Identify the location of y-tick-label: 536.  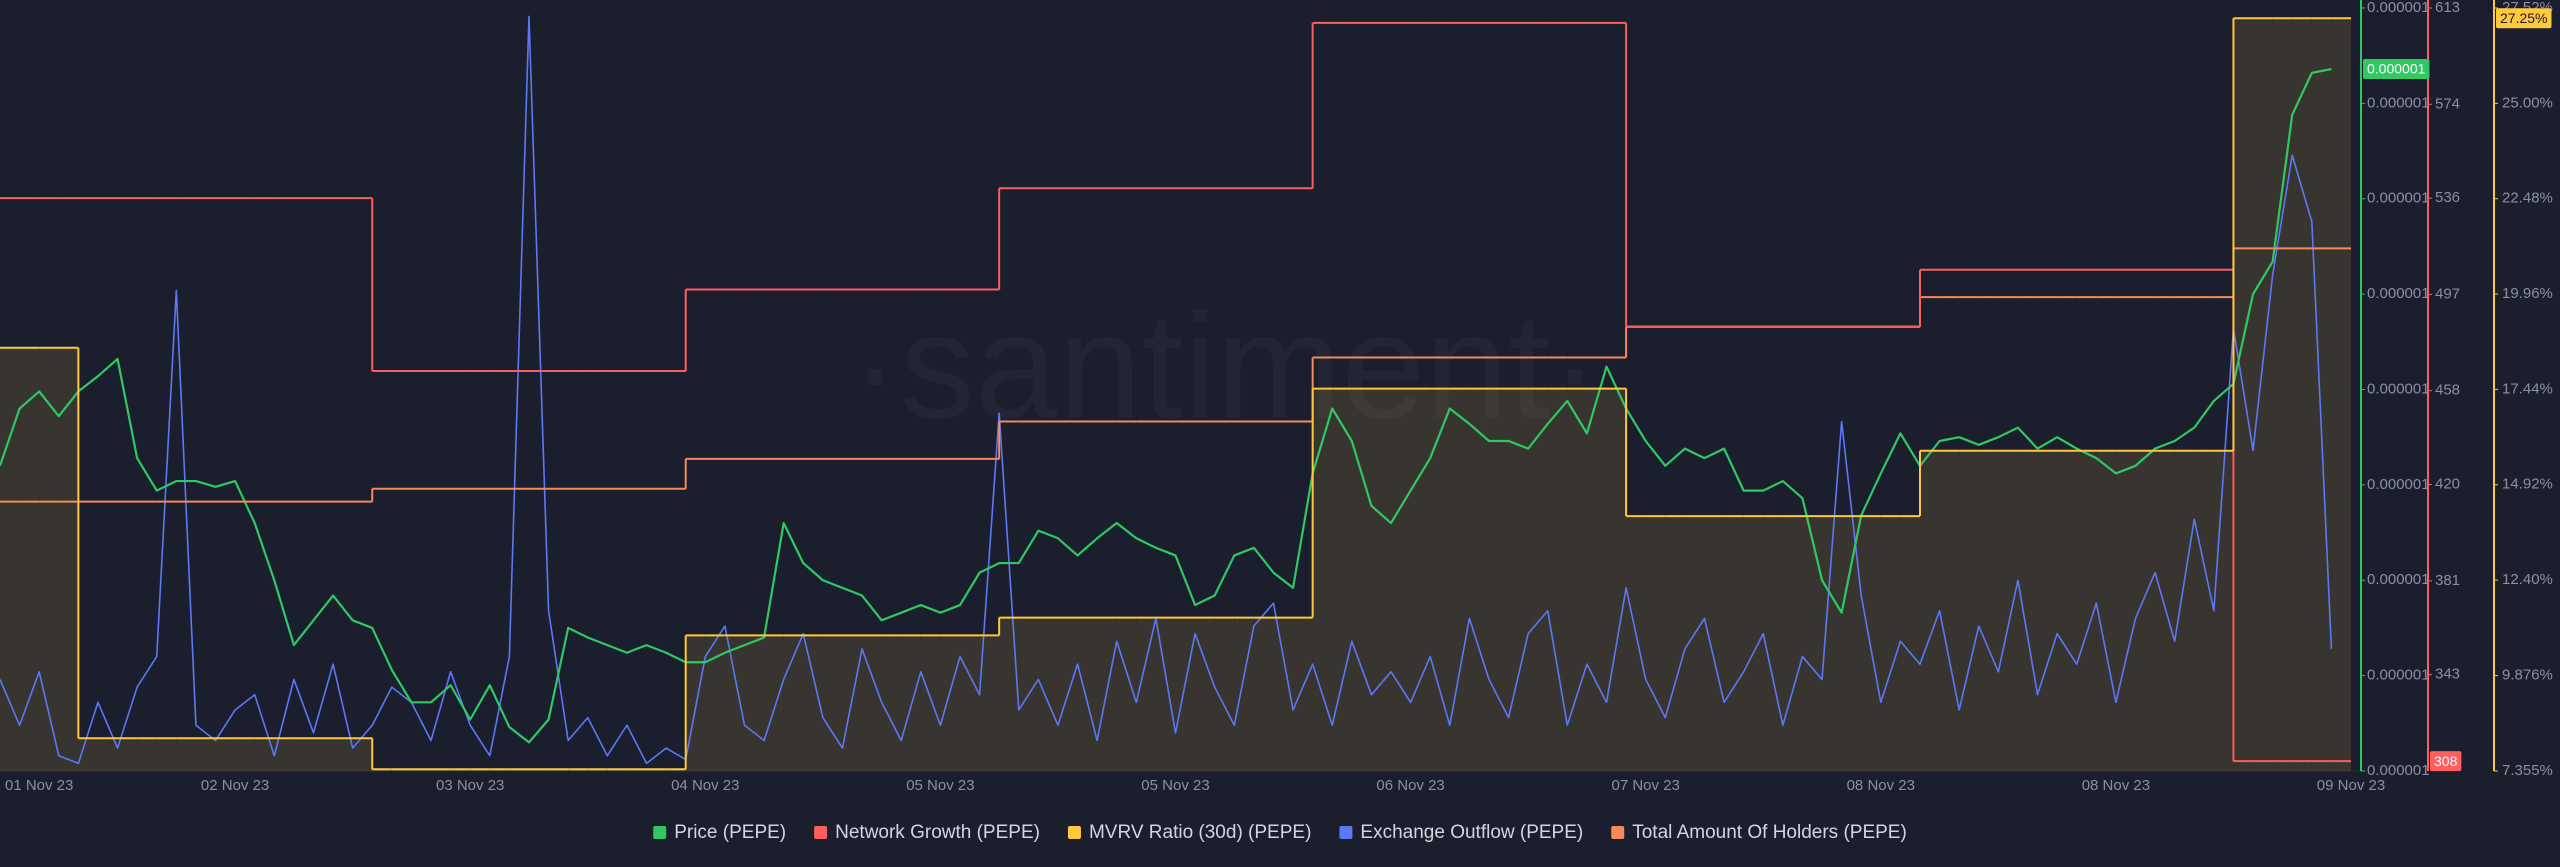
(2447, 197).